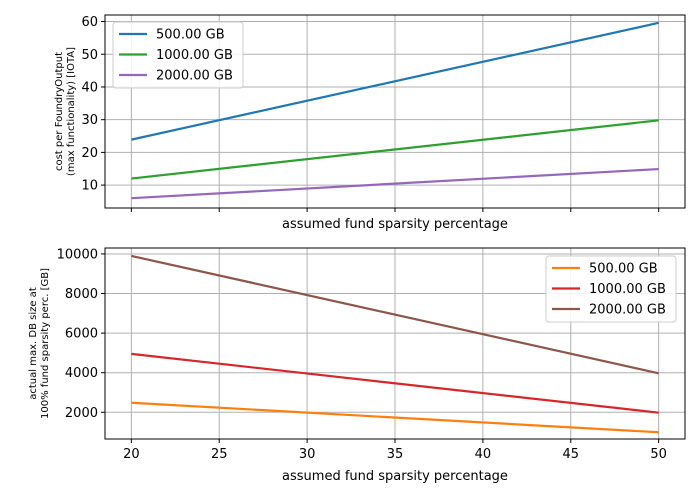  What do you see at coordinates (89, 186) in the screenshot?
I see `y-tick-label: 10` at bounding box center [89, 186].